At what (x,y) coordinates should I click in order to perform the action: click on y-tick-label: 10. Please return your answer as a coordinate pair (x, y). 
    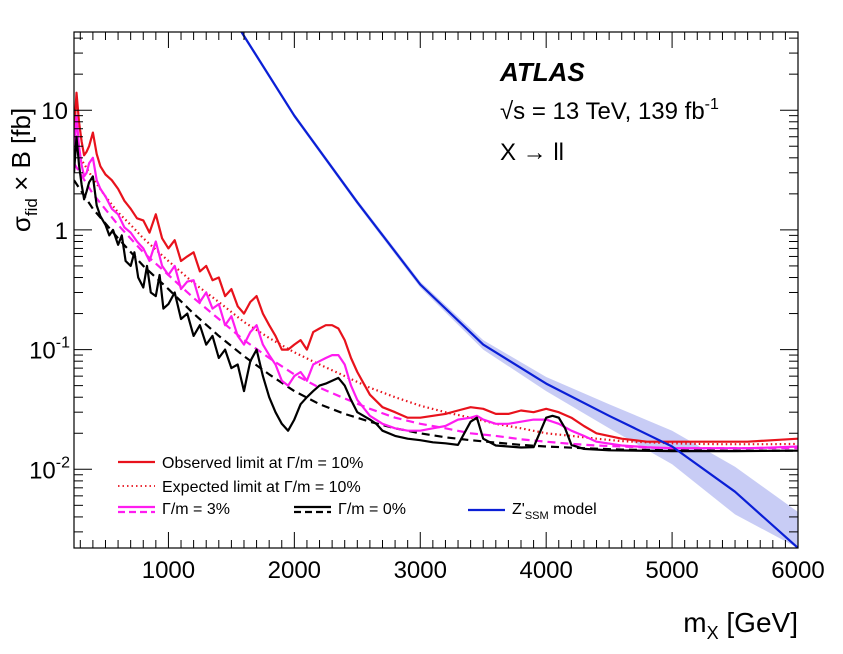
    Looking at the image, I should click on (54, 111).